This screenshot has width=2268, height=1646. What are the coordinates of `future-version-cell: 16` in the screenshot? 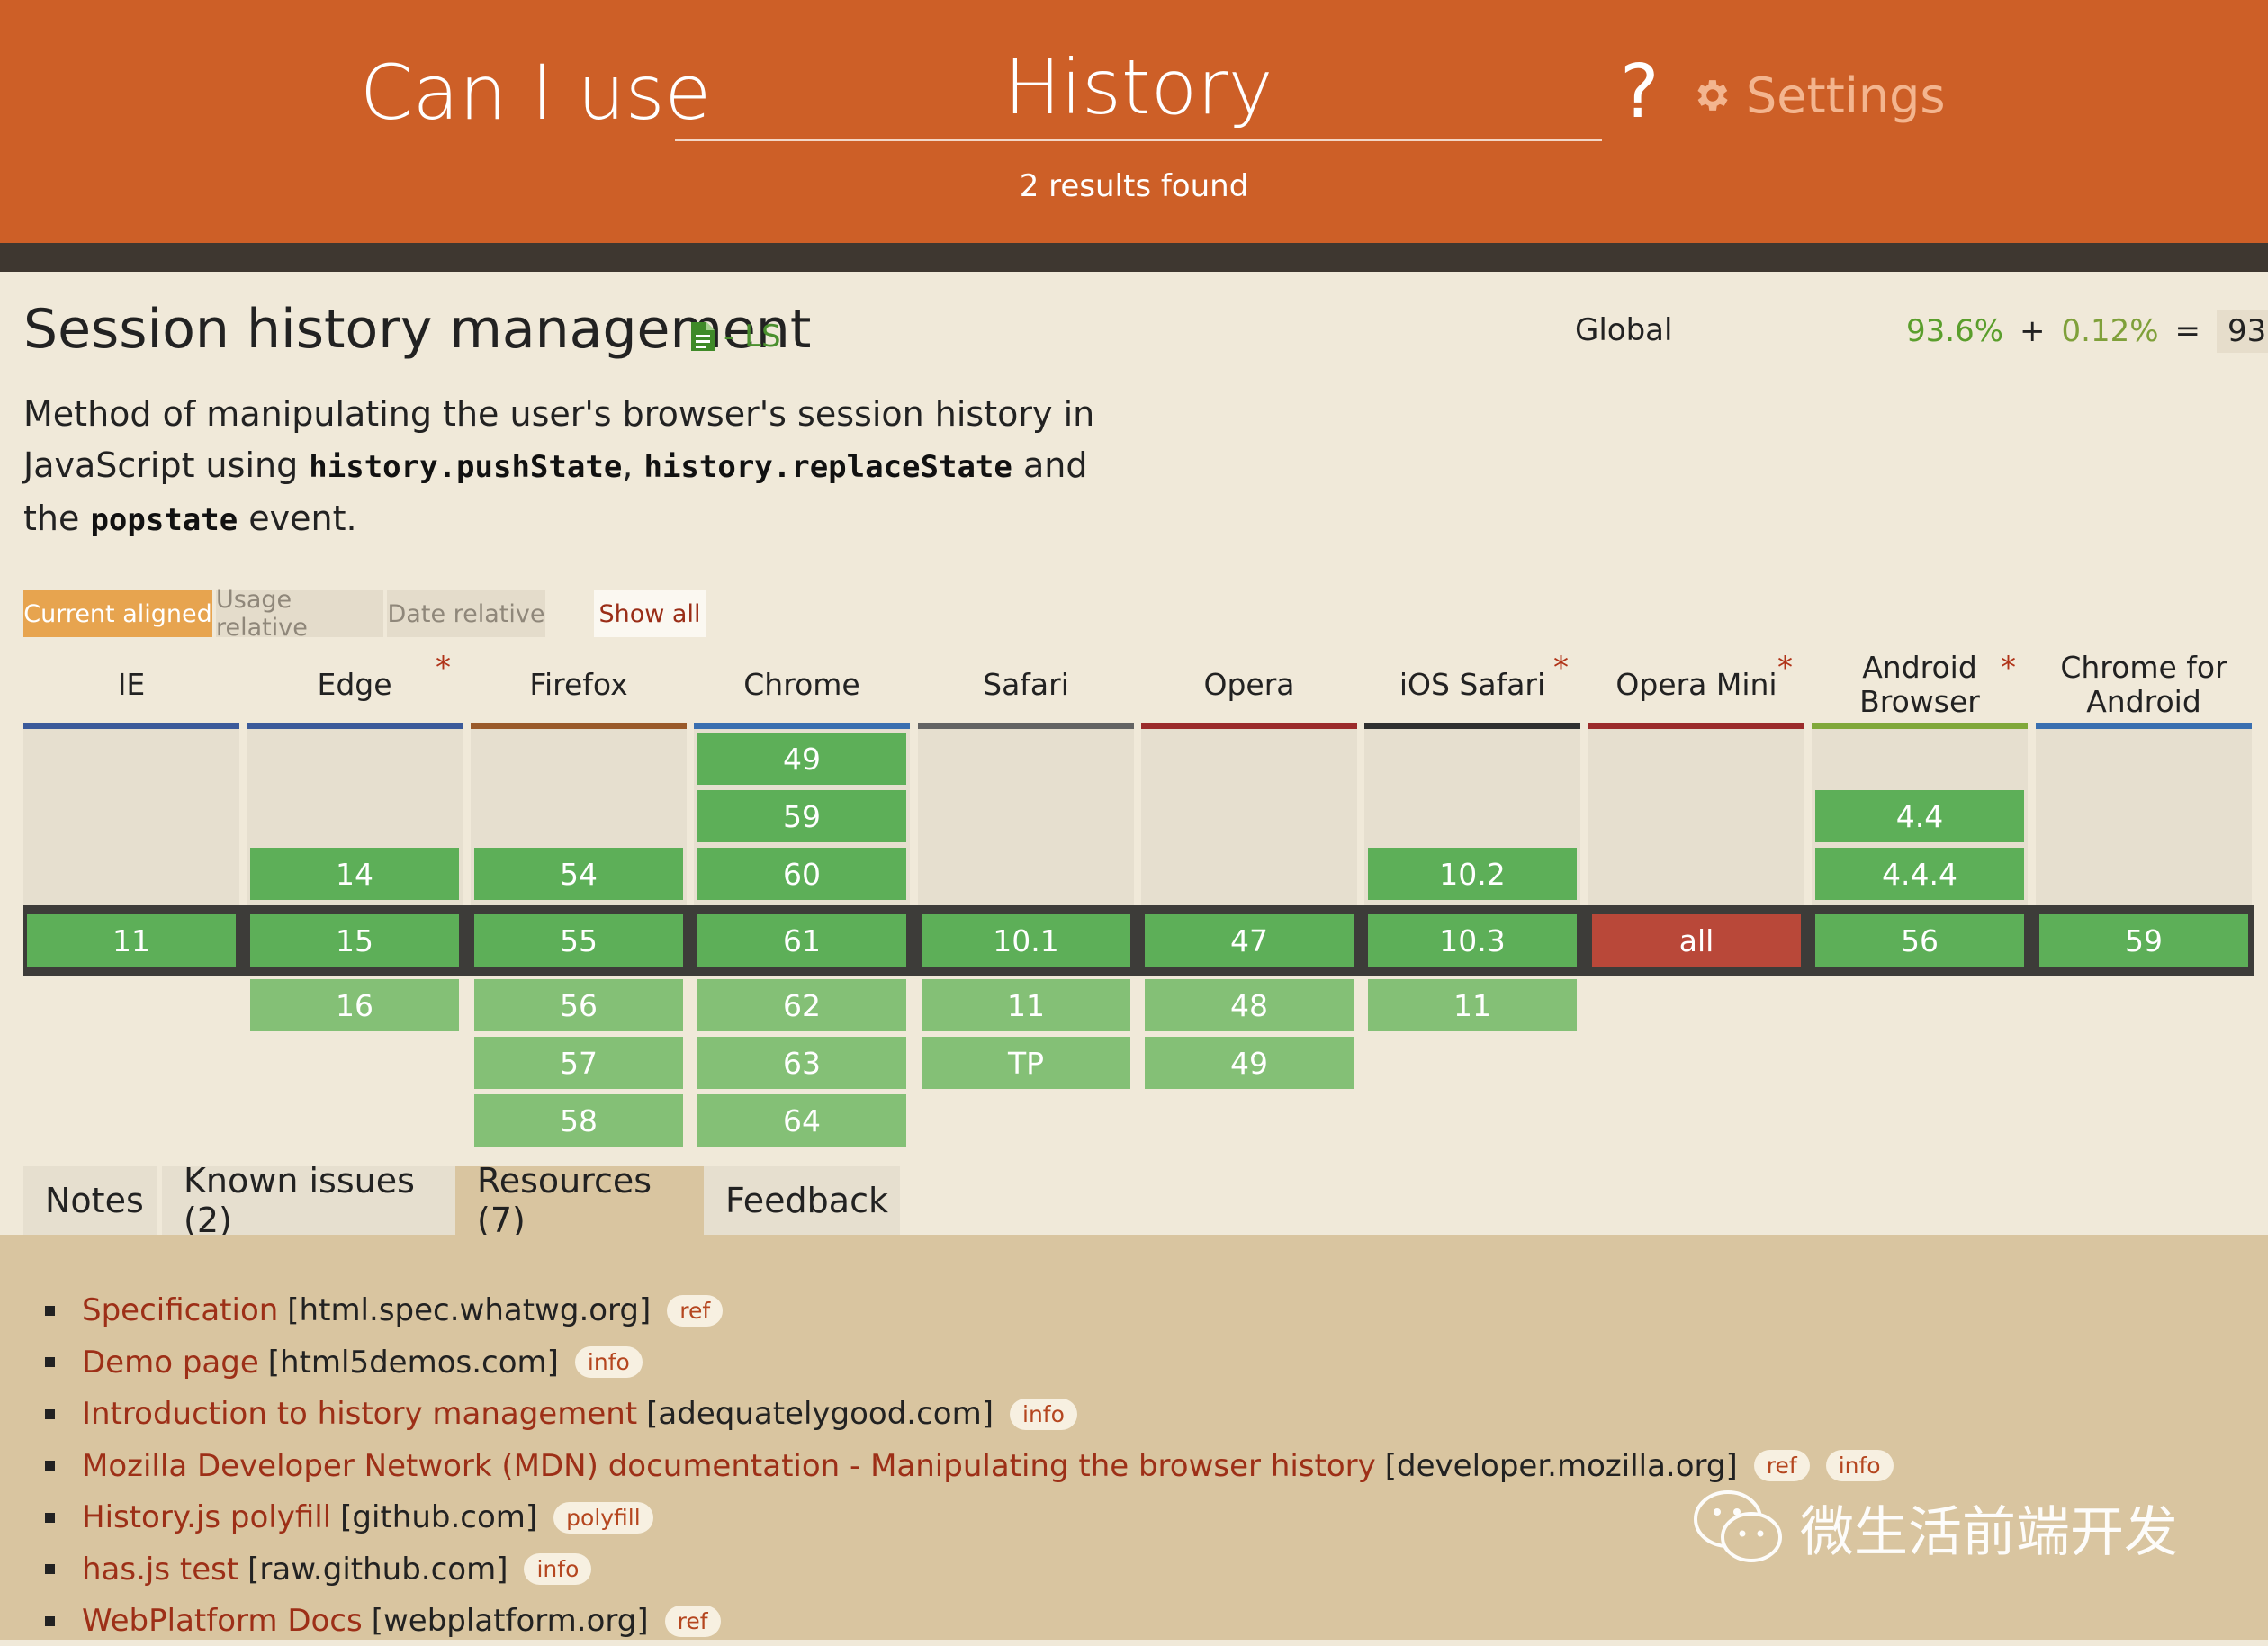 It's located at (355, 1005).